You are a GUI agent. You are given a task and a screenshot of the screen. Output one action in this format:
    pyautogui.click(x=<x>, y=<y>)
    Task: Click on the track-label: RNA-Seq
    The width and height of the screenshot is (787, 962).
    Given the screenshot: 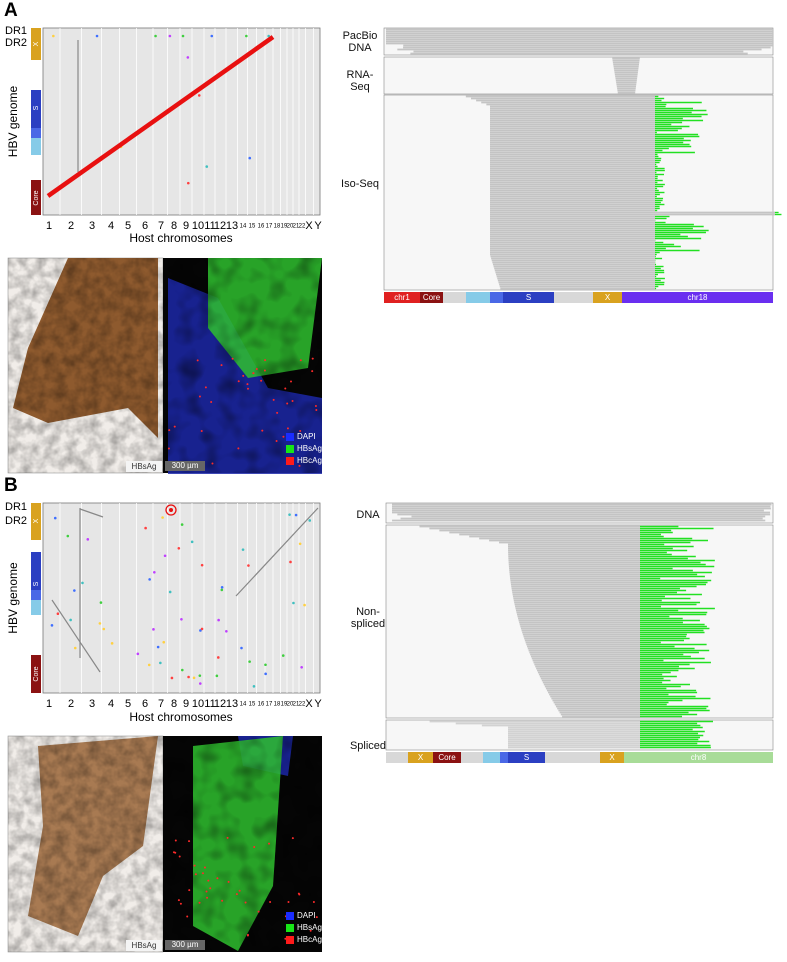 What is the action you would take?
    pyautogui.click(x=360, y=81)
    